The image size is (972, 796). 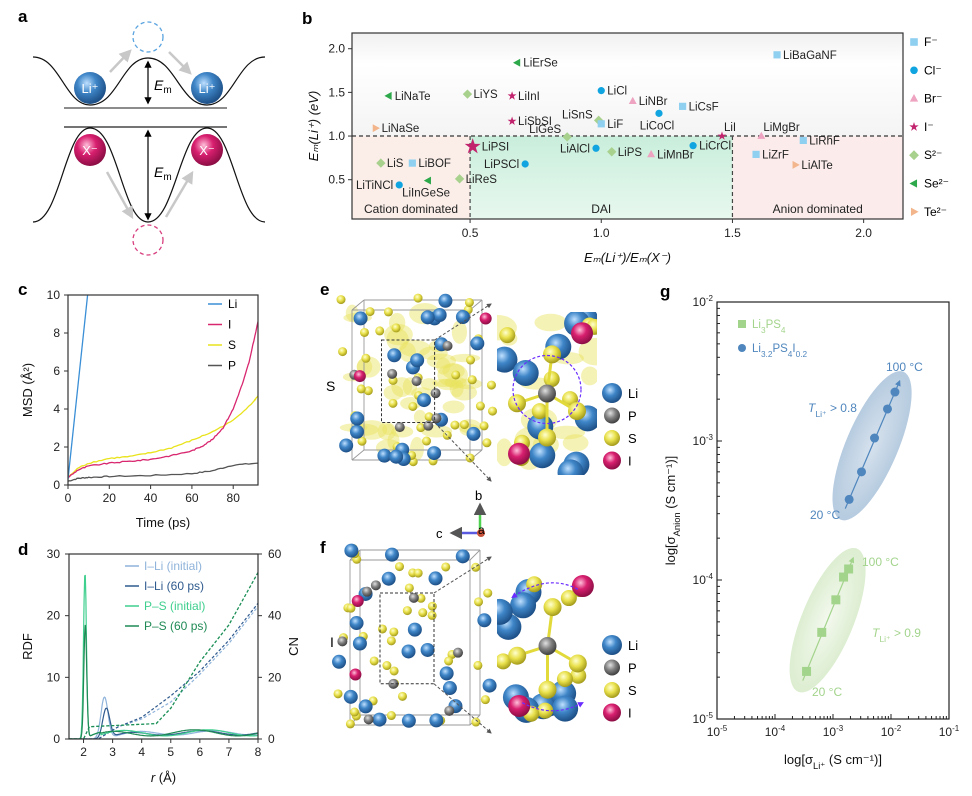 I want to click on data-point-liges: LiGeS, so click(x=550, y=133).